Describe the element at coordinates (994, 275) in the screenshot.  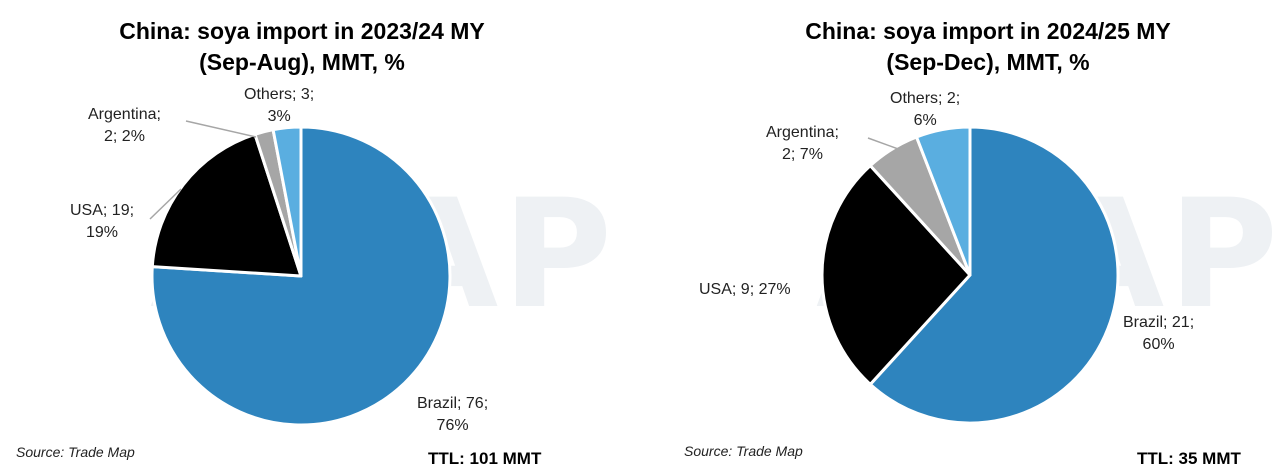
I see `pie-slice-brazil` at that location.